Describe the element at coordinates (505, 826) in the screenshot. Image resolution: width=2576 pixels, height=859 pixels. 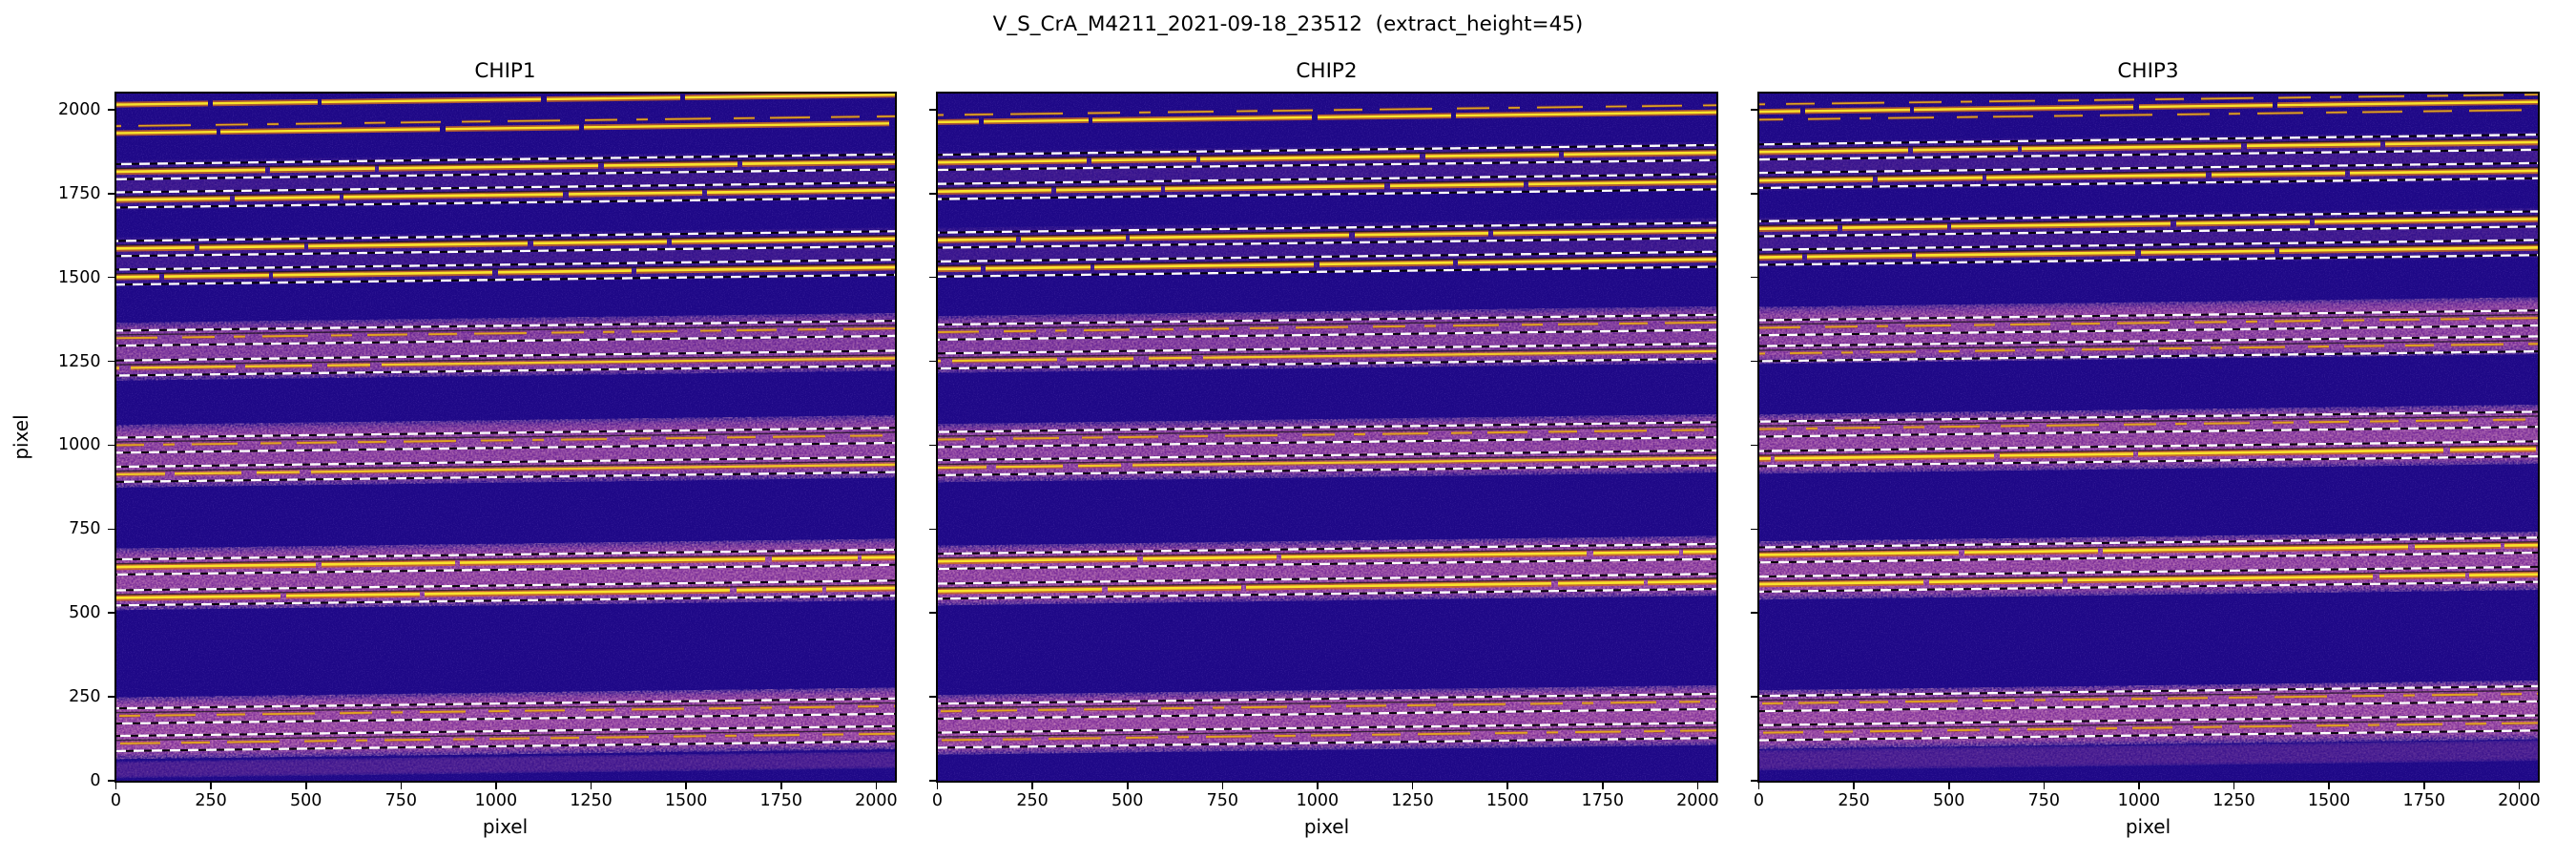
I see `x-axis-label-chip1: pixel` at that location.